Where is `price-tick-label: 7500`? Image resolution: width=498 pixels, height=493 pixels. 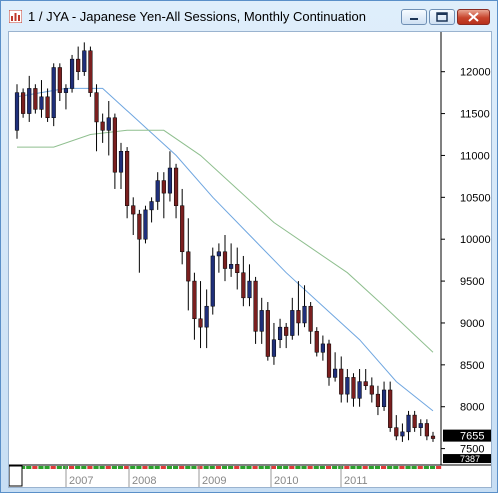
price-tick-label: 7500 is located at coordinates (472, 450).